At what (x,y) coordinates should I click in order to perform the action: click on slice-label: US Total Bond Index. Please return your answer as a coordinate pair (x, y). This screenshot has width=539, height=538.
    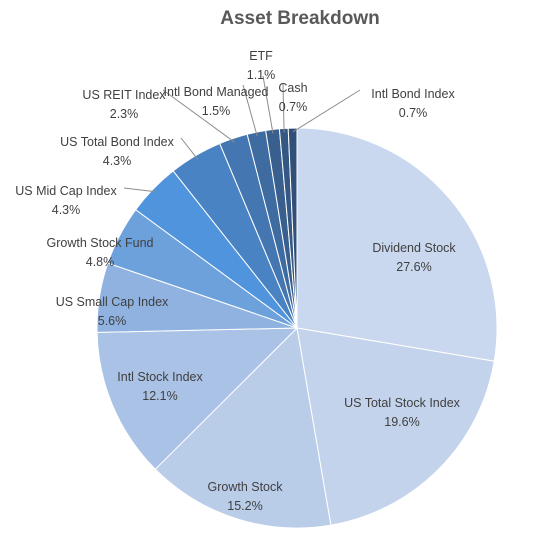
    Looking at the image, I should click on (117, 142).